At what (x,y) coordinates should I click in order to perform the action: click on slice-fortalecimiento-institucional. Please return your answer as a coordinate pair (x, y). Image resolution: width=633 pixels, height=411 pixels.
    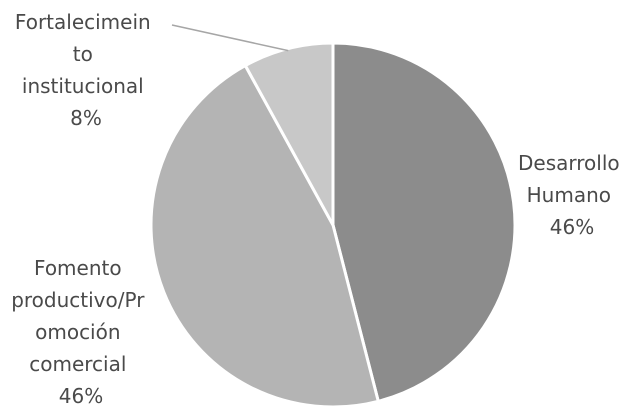
    Looking at the image, I should click on (289, 134).